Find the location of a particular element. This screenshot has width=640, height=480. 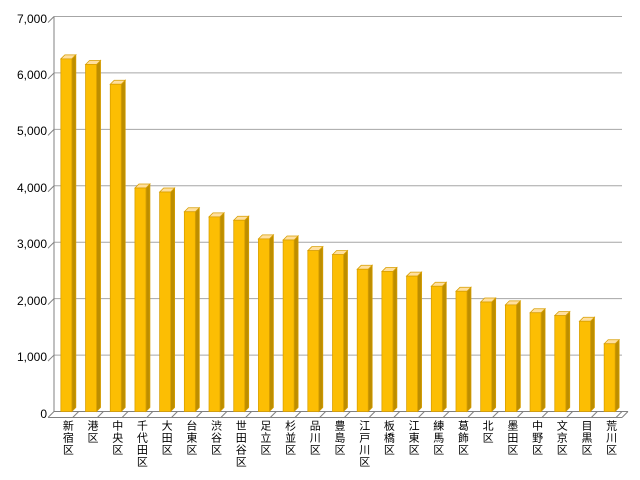

x-tick-label: 北区 is located at coordinates (487, 432).